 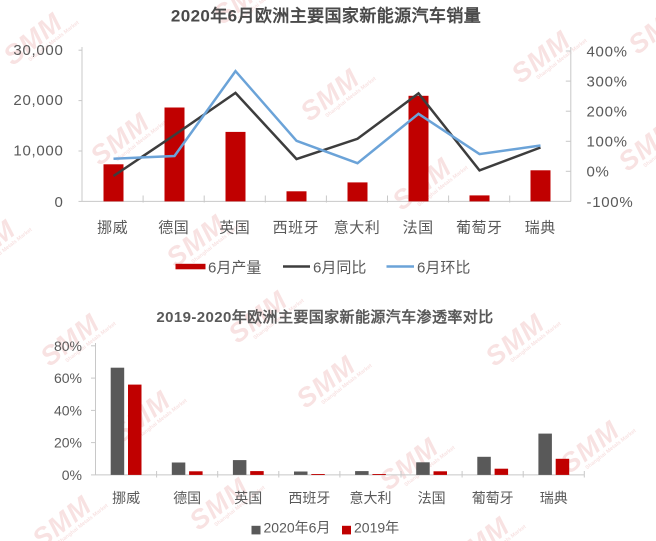 What do you see at coordinates (38, 151) in the screenshot?
I see `svg-text: 10,000` at bounding box center [38, 151].